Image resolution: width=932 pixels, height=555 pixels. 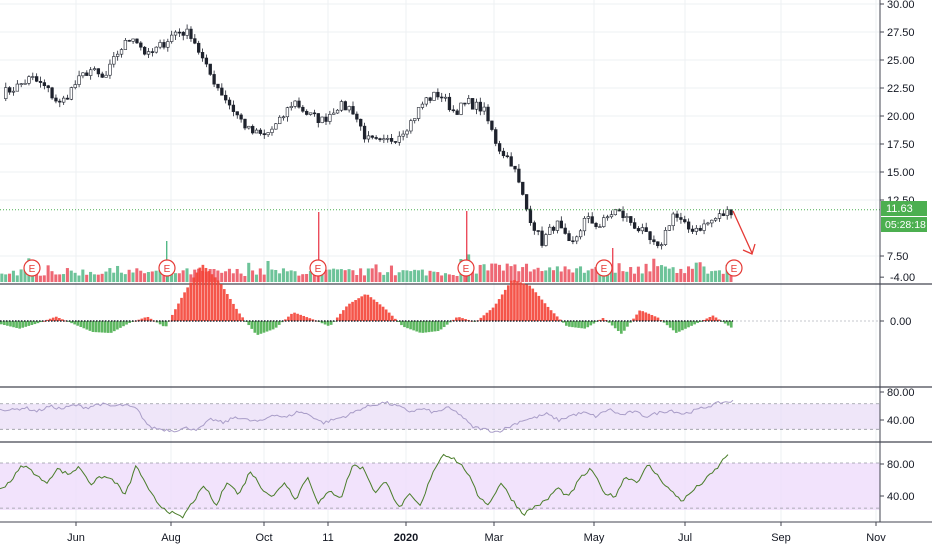 I want to click on earnings-marker-label: E, so click(x=604, y=269).